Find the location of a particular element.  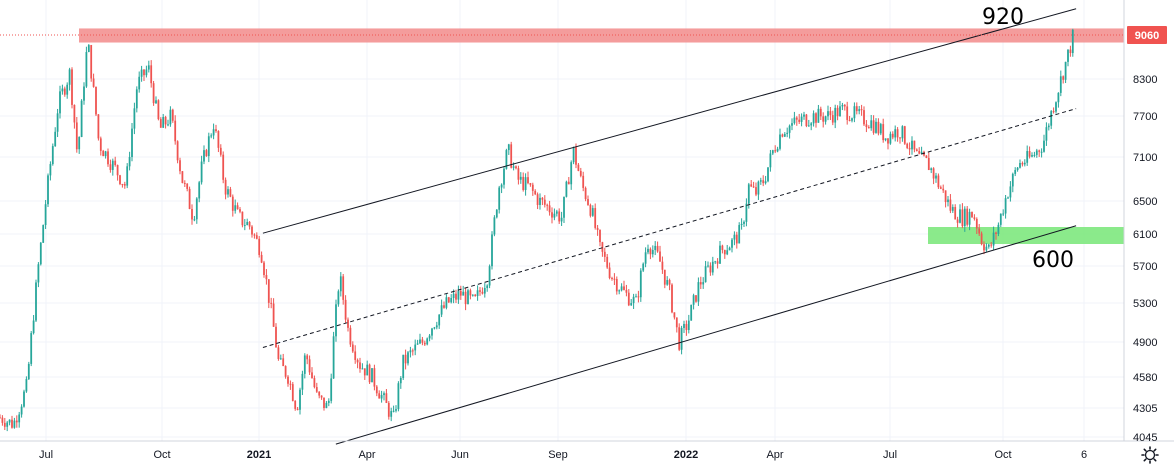

x-tick-label: 2021 is located at coordinates (259, 455).